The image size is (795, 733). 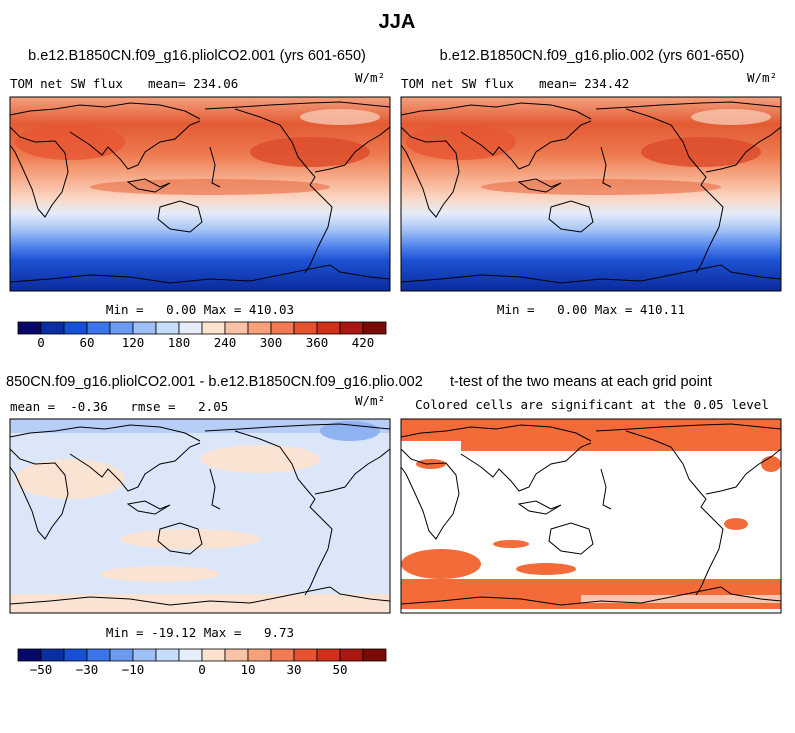 What do you see at coordinates (86, 342) in the screenshot?
I see `colorbar-label: 60` at bounding box center [86, 342].